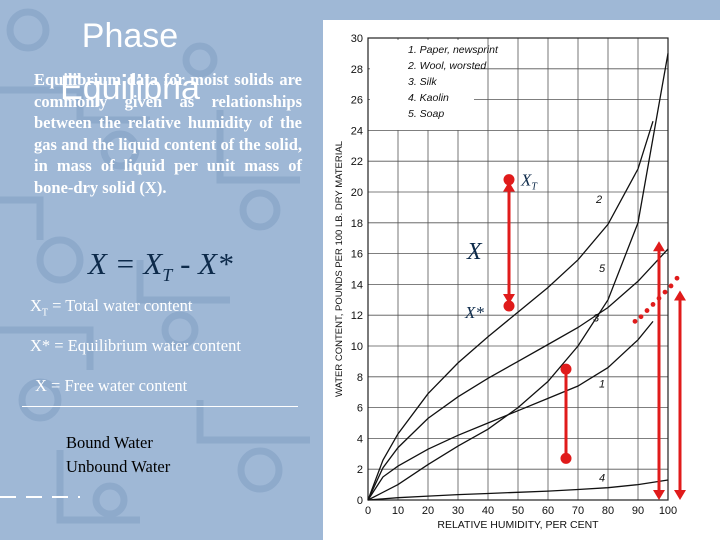 The width and height of the screenshot is (720, 540). What do you see at coordinates (357, 255) in the screenshot?
I see `y-tick-label: 16` at bounding box center [357, 255].